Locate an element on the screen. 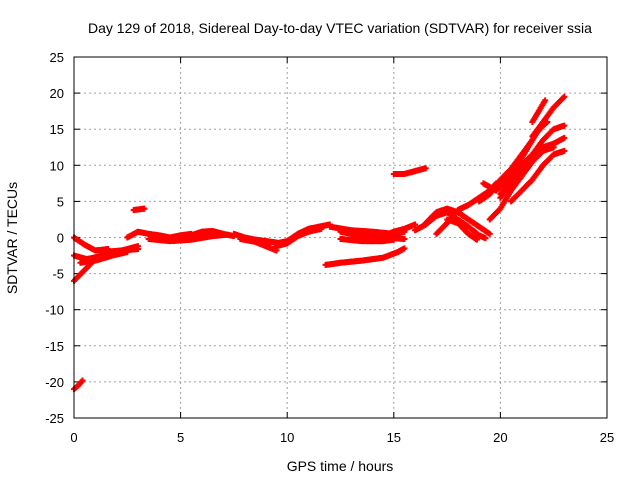 The image size is (640, 480). y-tick-label: 15 is located at coordinates (57, 129).